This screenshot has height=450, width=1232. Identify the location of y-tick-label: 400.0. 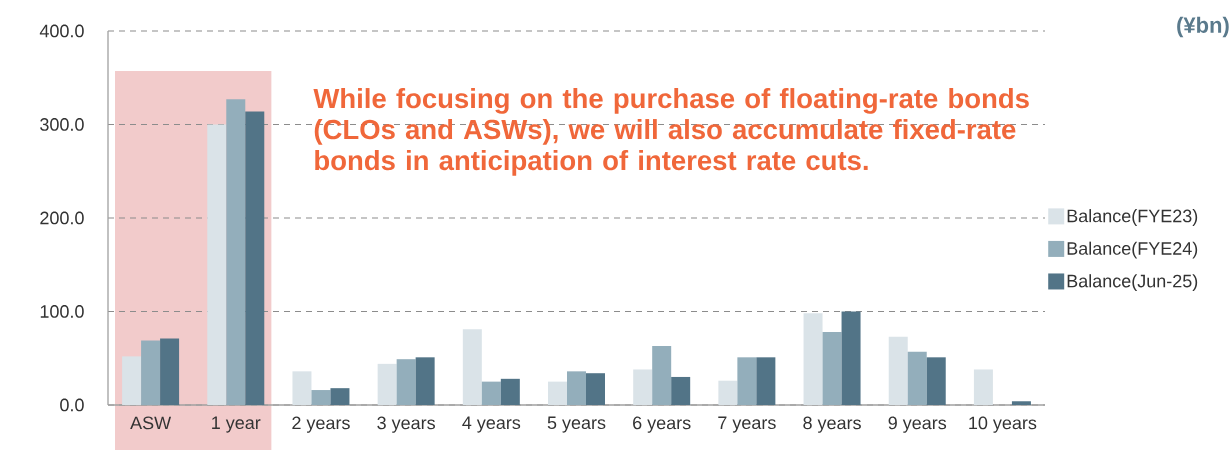
(61, 31).